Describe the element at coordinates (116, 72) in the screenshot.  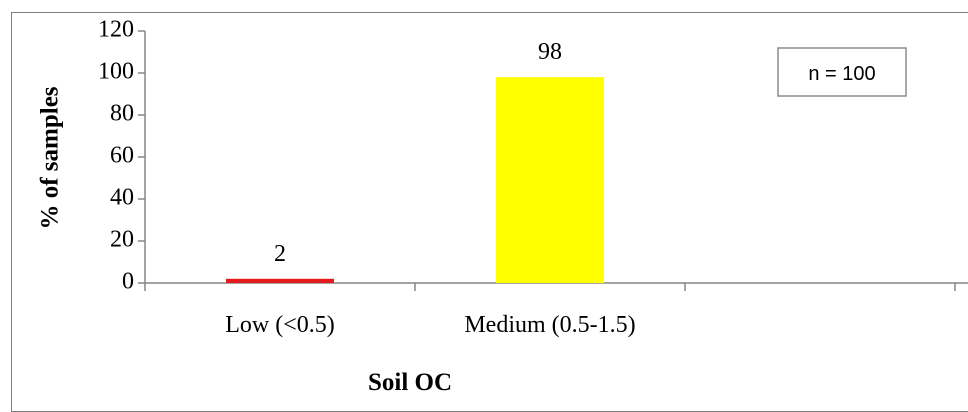
I see `y-tick-label: 100` at that location.